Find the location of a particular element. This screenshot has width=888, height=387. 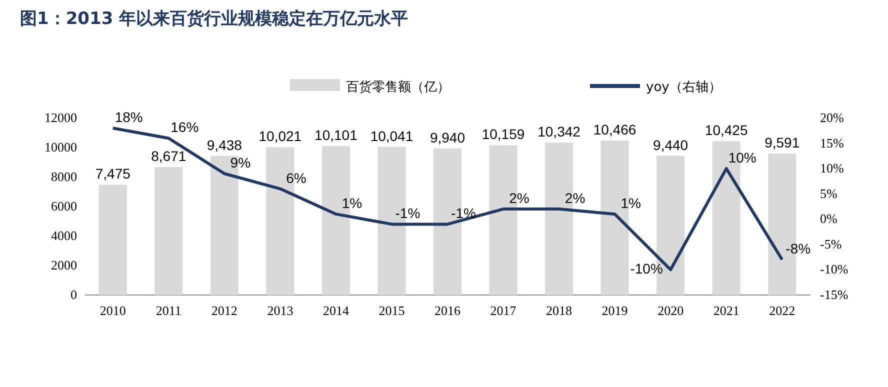

data-label: 10,101 is located at coordinates (336, 135).